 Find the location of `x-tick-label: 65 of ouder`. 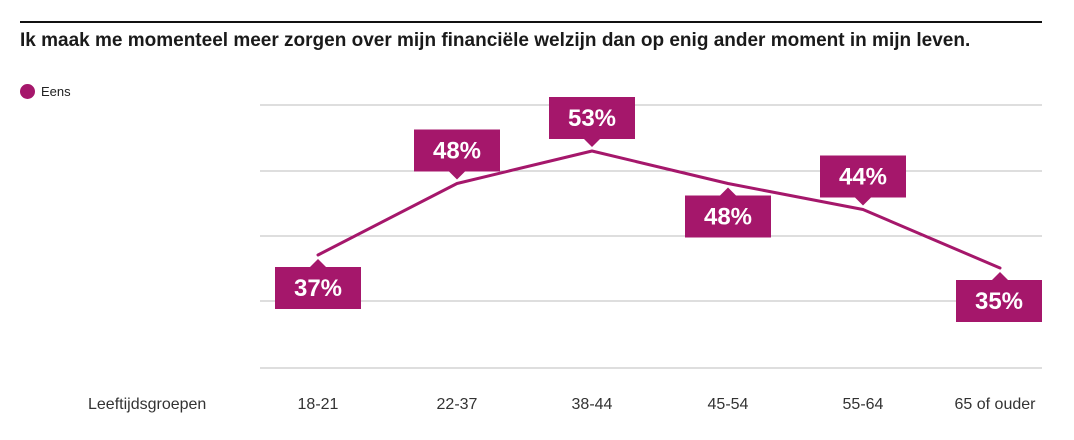

x-tick-label: 65 of ouder is located at coordinates (996, 404).